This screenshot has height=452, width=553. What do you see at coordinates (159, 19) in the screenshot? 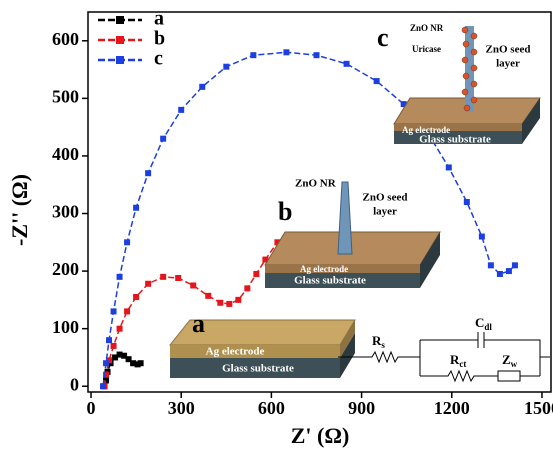
I see `legend-label: a` at bounding box center [159, 19].